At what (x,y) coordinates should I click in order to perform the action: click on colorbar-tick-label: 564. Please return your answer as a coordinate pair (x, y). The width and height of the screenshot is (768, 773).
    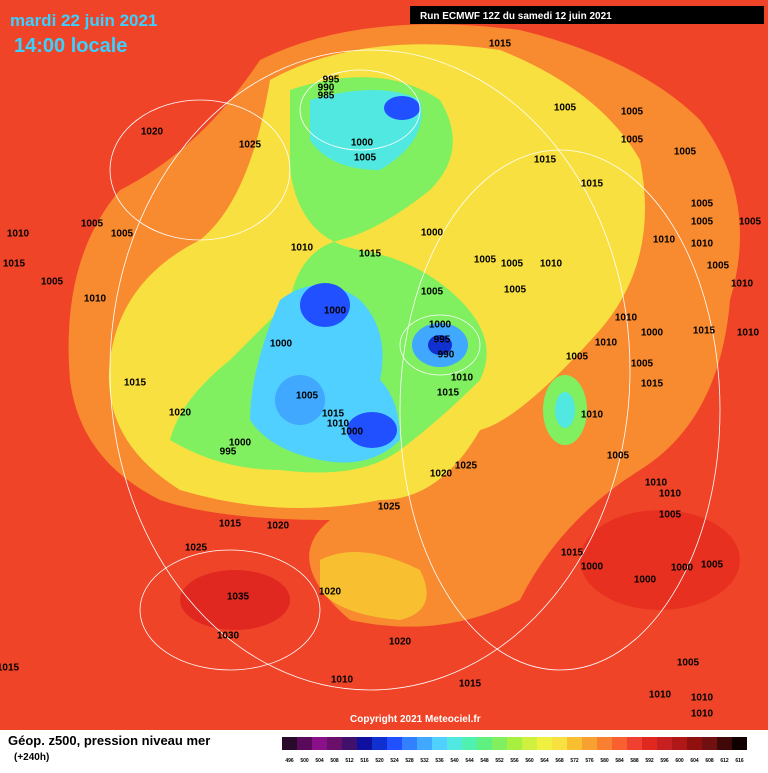
    Looking at the image, I should click on (544, 761).